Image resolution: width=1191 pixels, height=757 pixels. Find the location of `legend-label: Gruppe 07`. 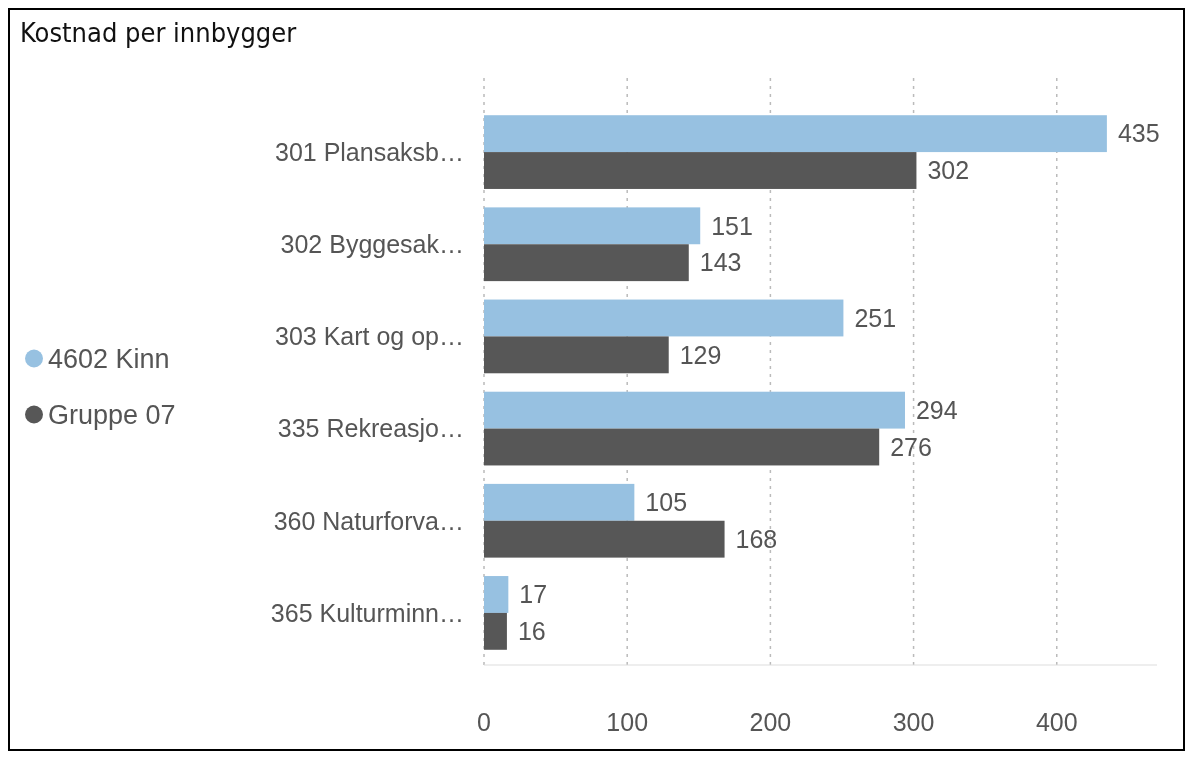

legend-label: Gruppe 07 is located at coordinates (112, 414).